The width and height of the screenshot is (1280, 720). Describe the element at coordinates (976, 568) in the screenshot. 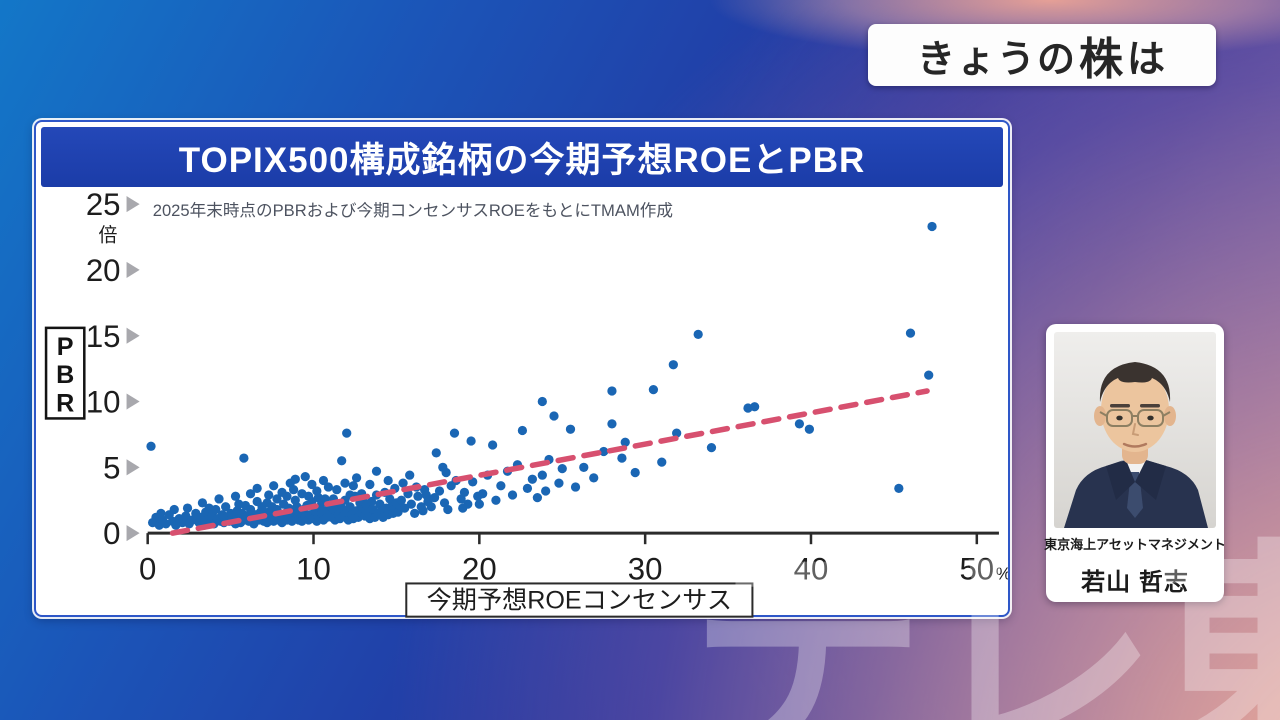

I see `x-tick-label: 50` at that location.